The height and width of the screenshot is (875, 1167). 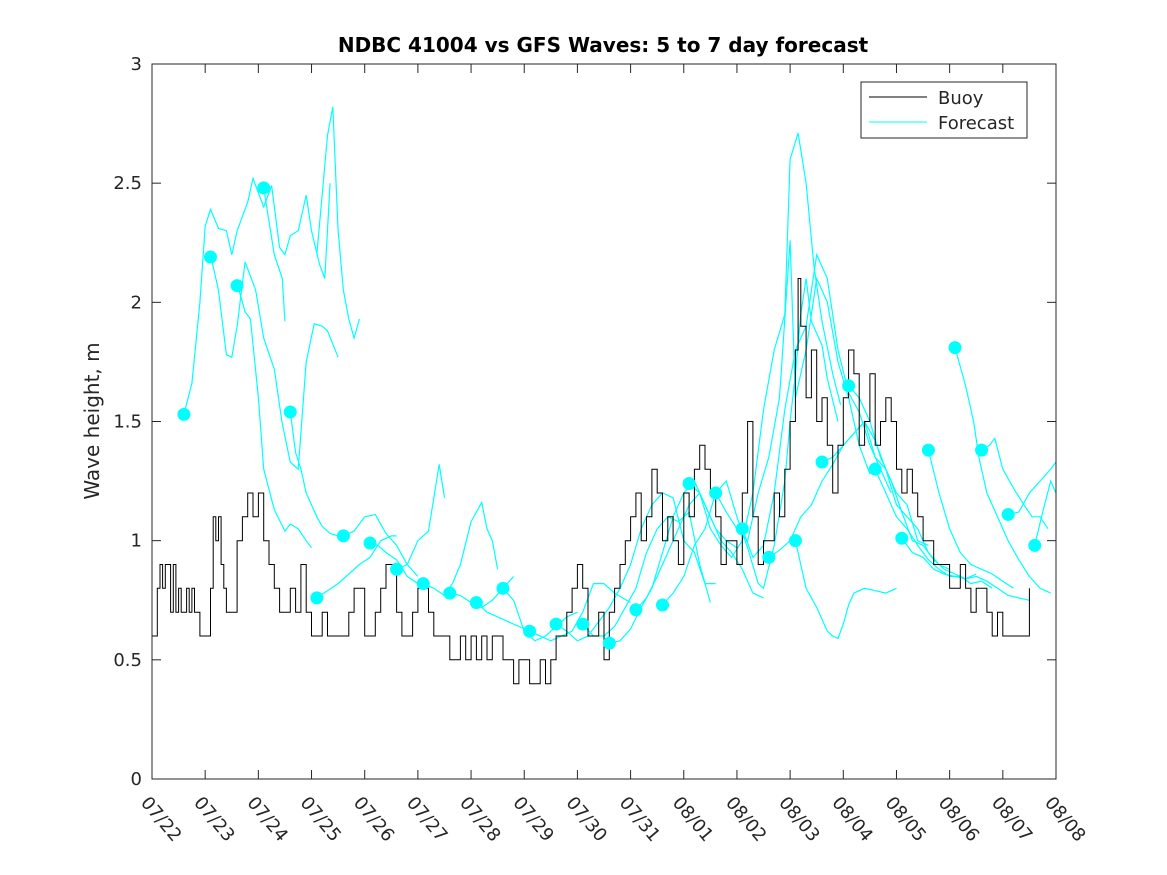 What do you see at coordinates (127, 422) in the screenshot?
I see `y-tick-label: 1.5` at bounding box center [127, 422].